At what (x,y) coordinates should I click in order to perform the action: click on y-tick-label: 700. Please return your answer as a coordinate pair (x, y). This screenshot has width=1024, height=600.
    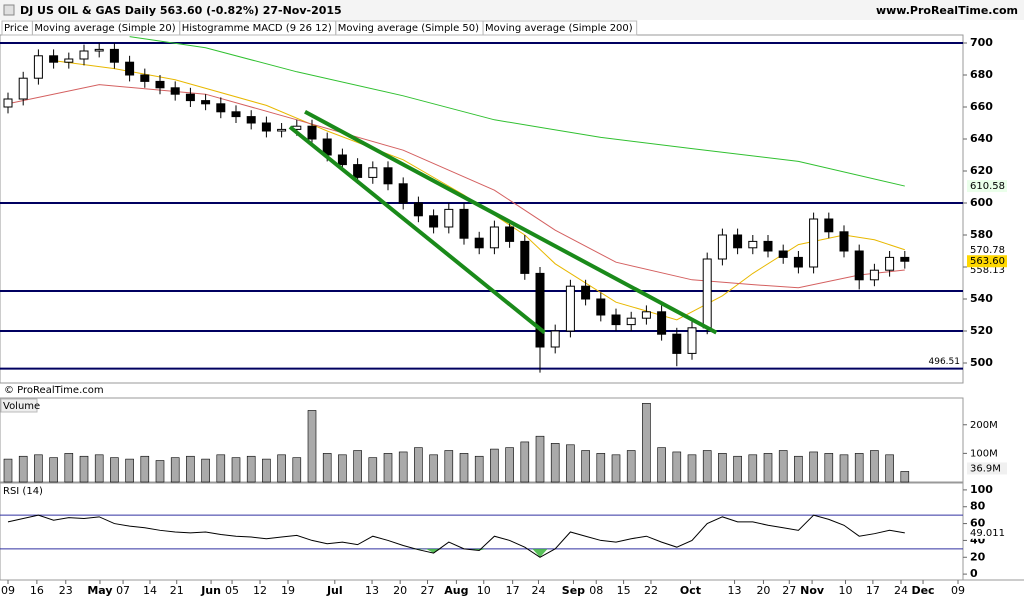
    Looking at the image, I should click on (981, 42).